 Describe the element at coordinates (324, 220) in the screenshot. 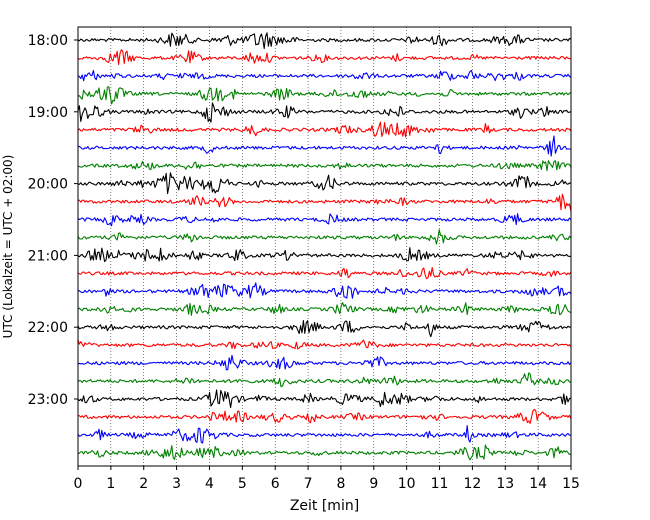

I see `trace-2030` at that location.